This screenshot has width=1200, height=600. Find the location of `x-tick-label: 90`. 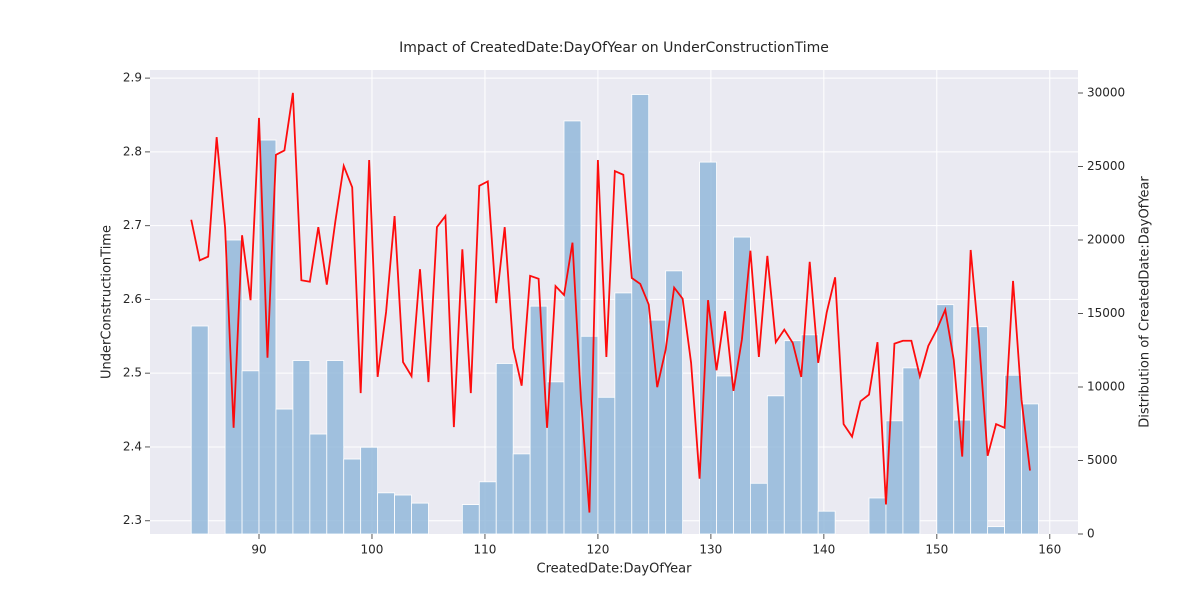

x-tick-label: 90 is located at coordinates (258, 550).